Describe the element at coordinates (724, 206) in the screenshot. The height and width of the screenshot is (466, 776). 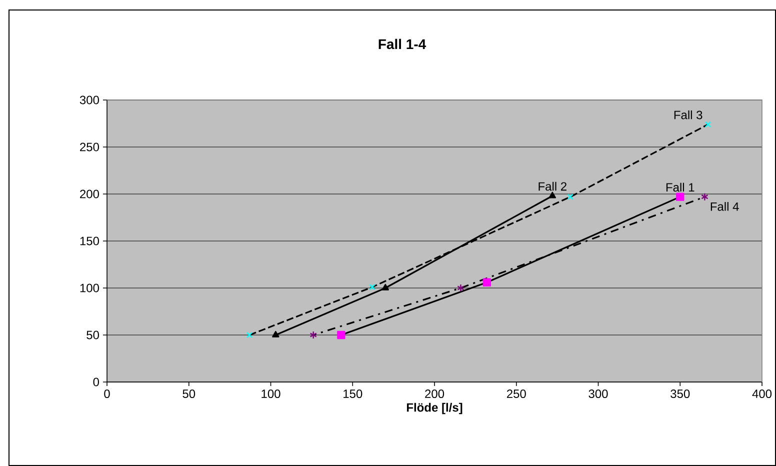
I see `series-label: Fall 4` at that location.